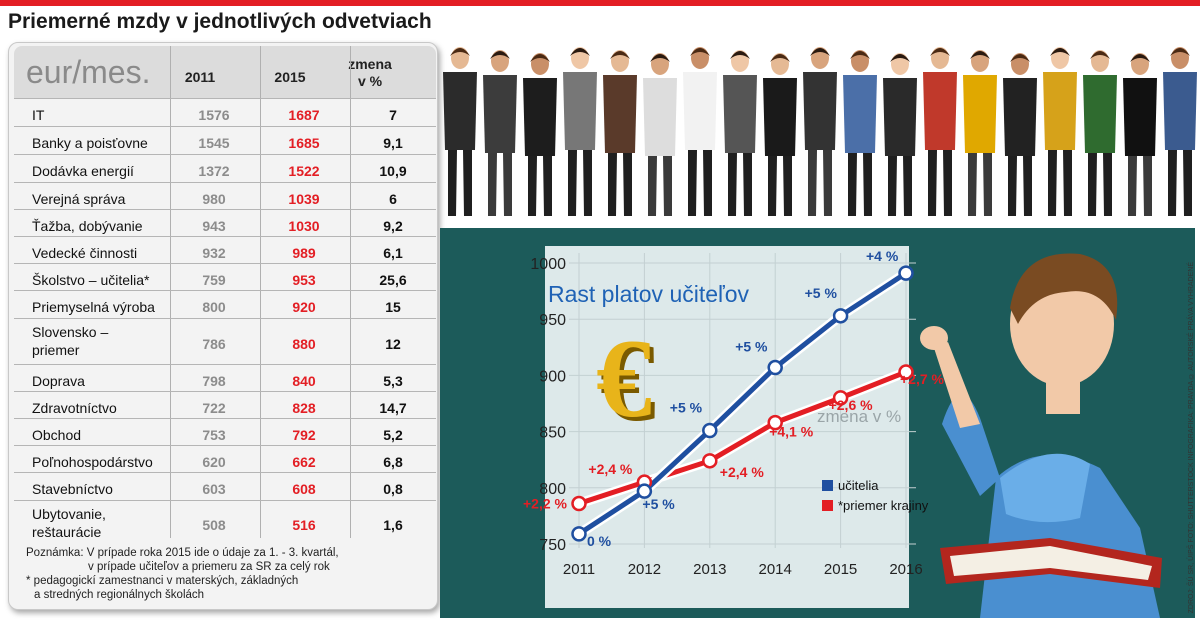 The image size is (1200, 624). I want to click on table-row: Dodávka energií 1372 1522 10,9, so click(225, 168).